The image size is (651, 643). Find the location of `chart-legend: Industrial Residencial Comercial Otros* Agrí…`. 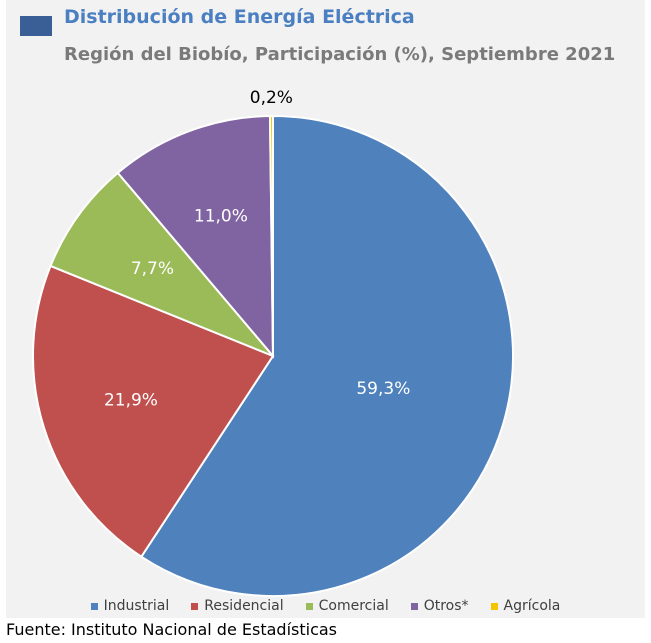

chart-legend: Industrial Residencial Comercial Otros* Agrí… is located at coordinates (325, 606).